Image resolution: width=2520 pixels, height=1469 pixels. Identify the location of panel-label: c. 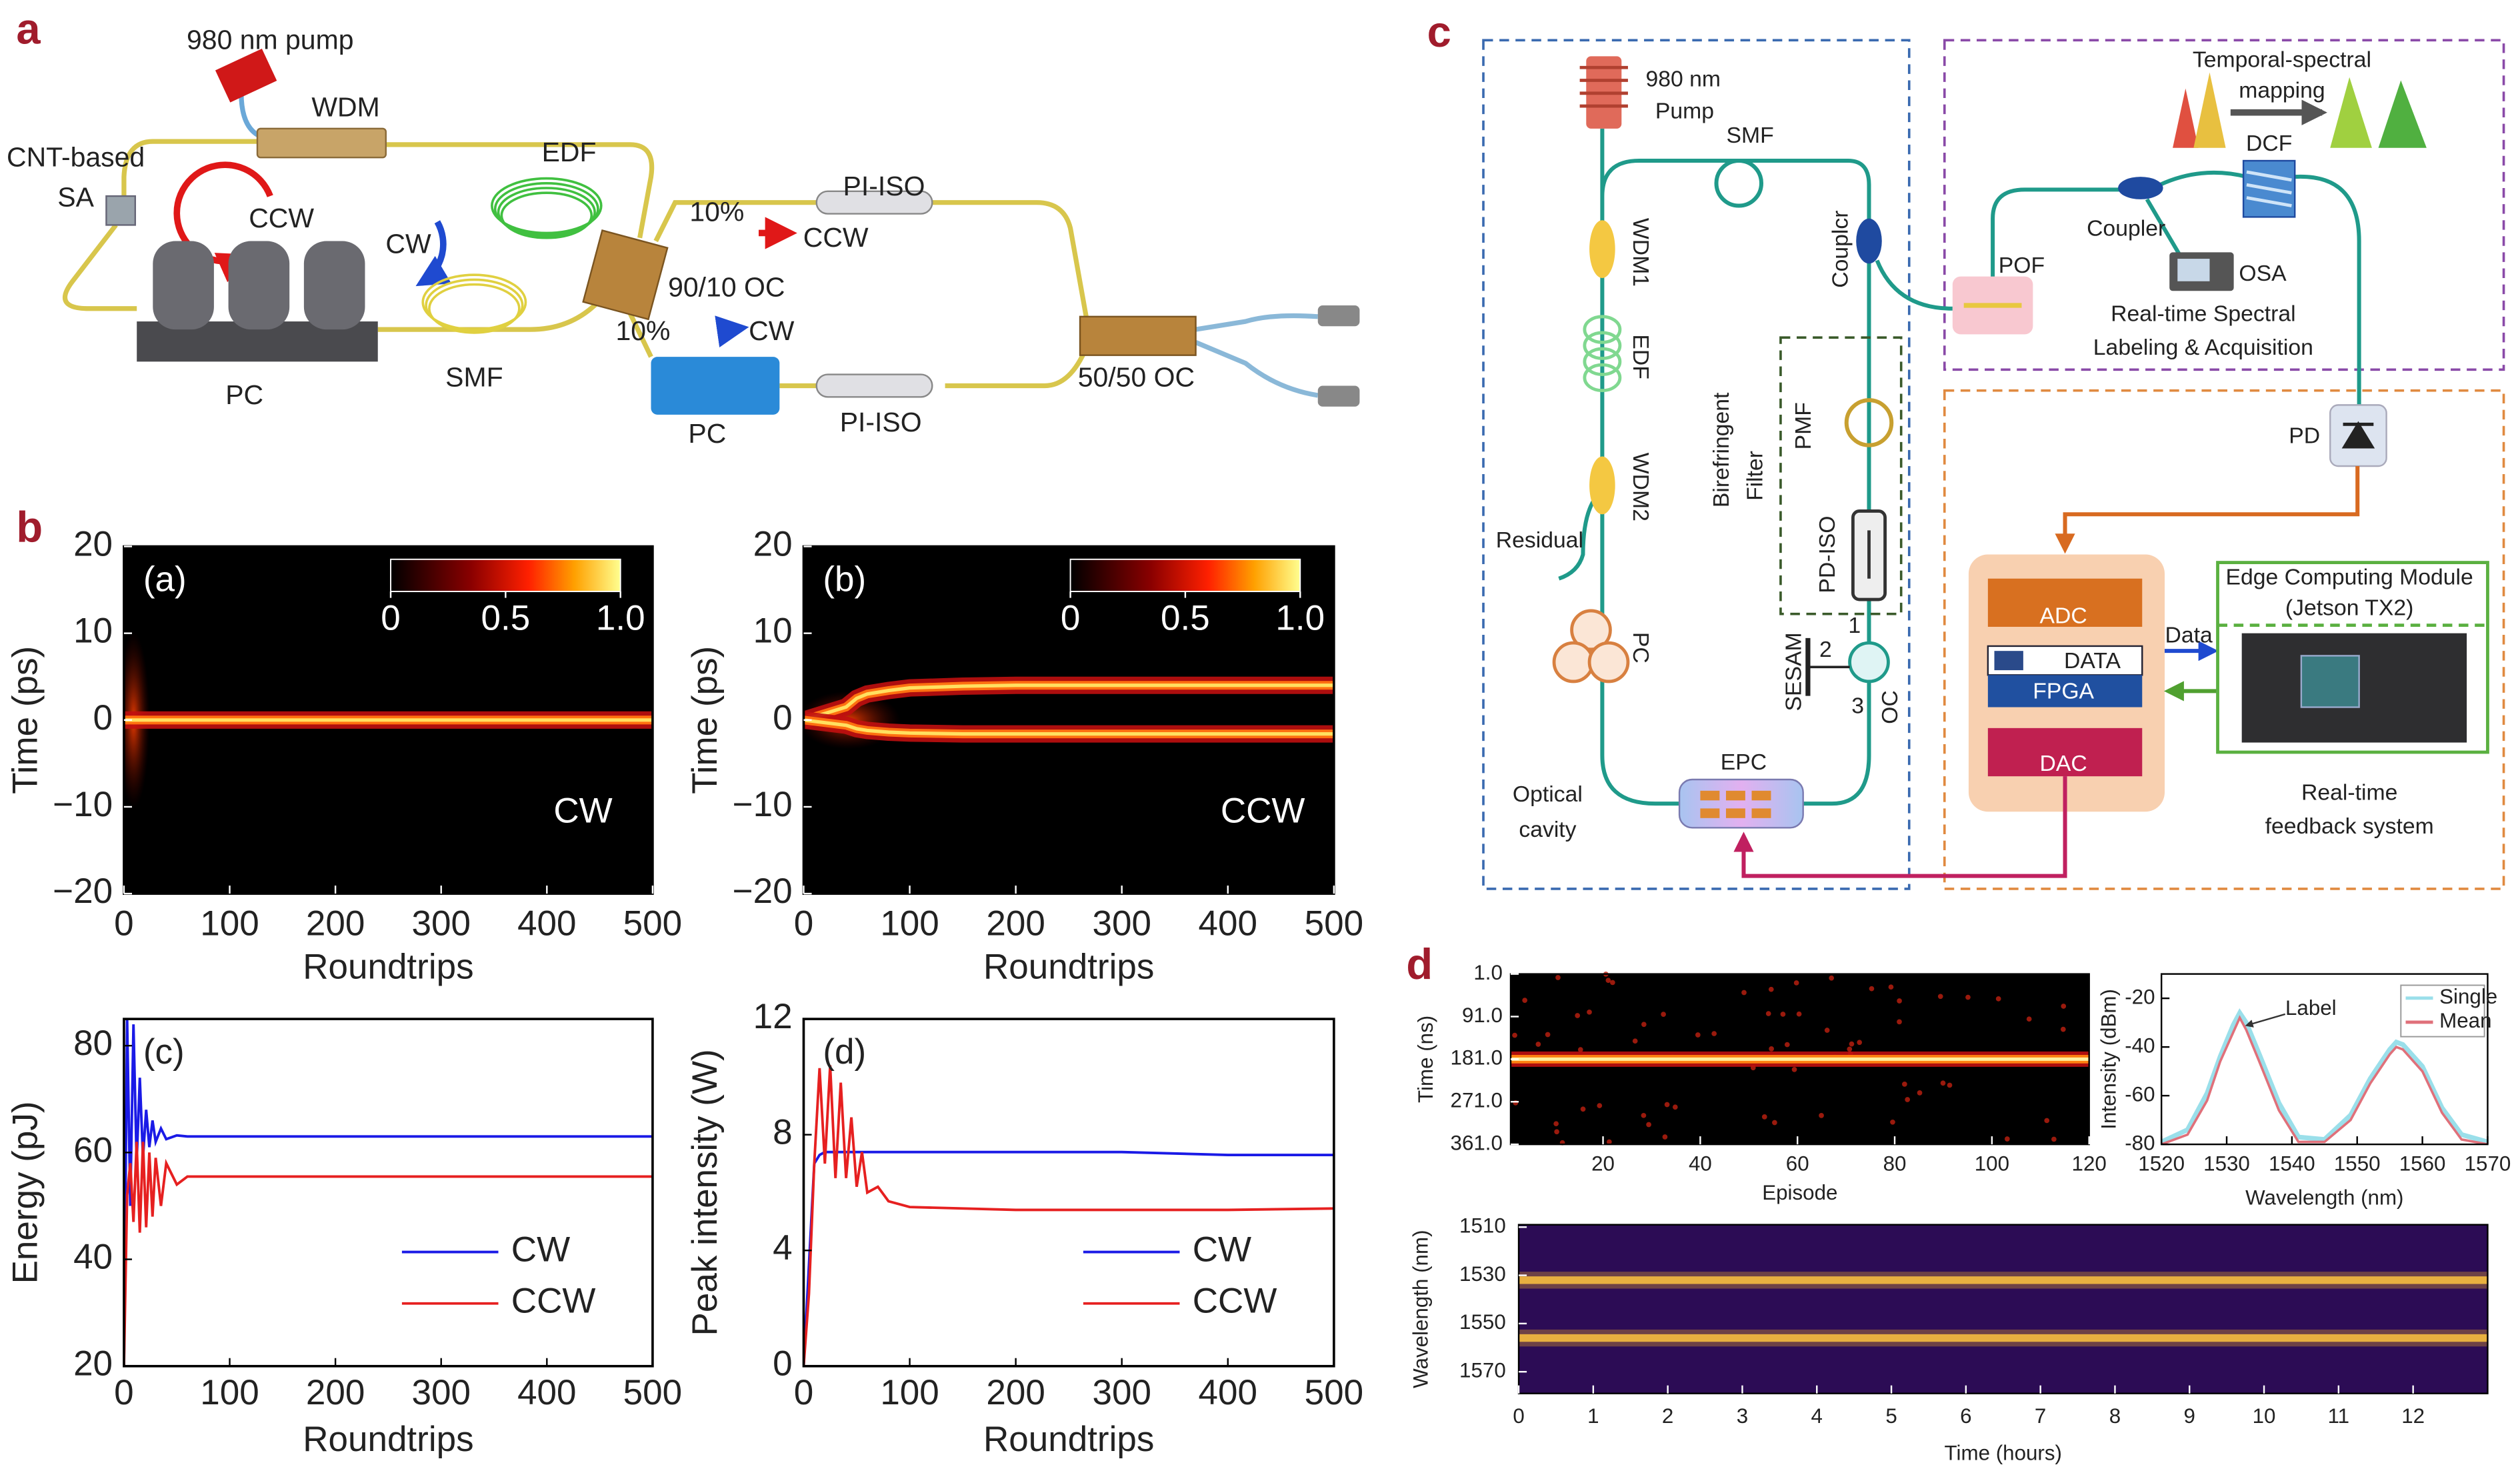
(1439, 31).